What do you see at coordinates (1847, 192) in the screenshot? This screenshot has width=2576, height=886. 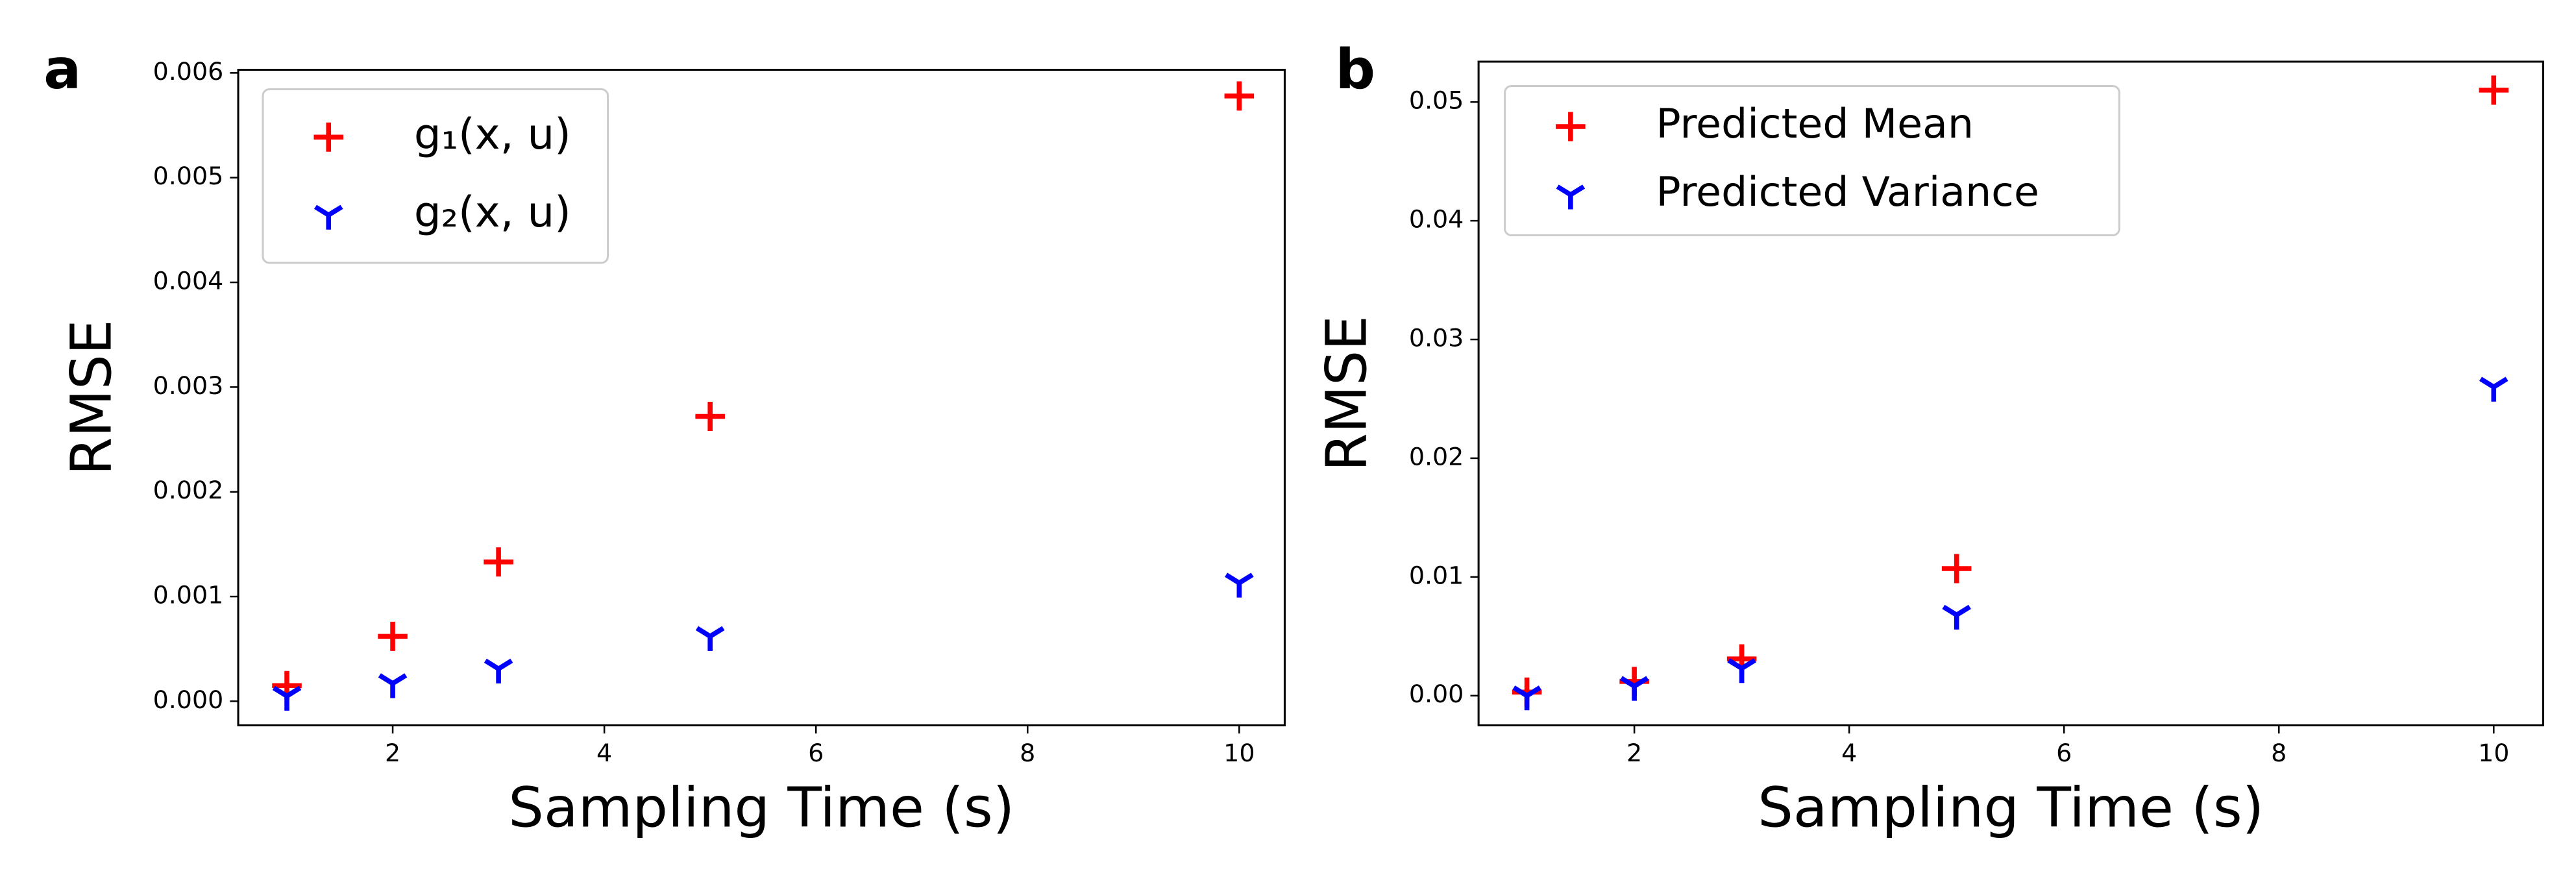 I see `legend-label: Predicted Variance` at bounding box center [1847, 192].